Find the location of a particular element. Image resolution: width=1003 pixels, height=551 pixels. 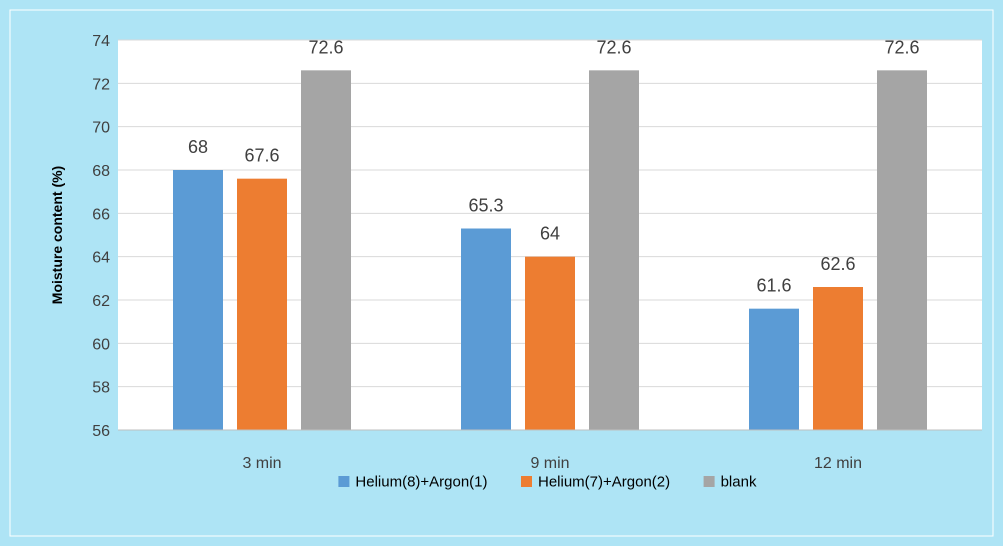

y-tick-label: 60 is located at coordinates (101, 344).